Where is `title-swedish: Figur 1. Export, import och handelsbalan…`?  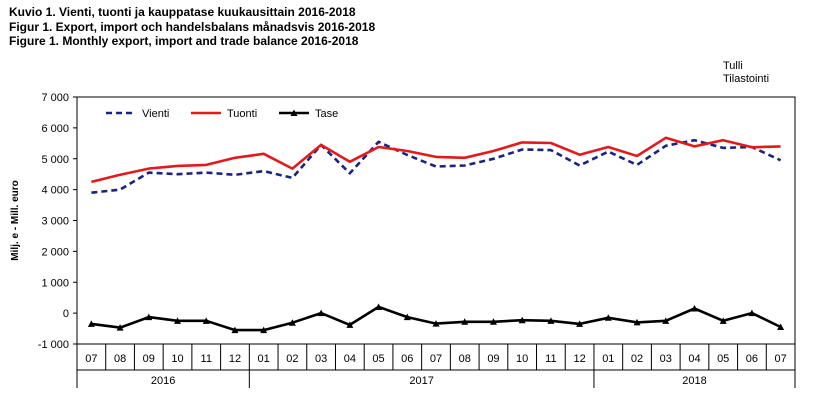
title-swedish: Figur 1. Export, import och handelsbalan… is located at coordinates (192, 26).